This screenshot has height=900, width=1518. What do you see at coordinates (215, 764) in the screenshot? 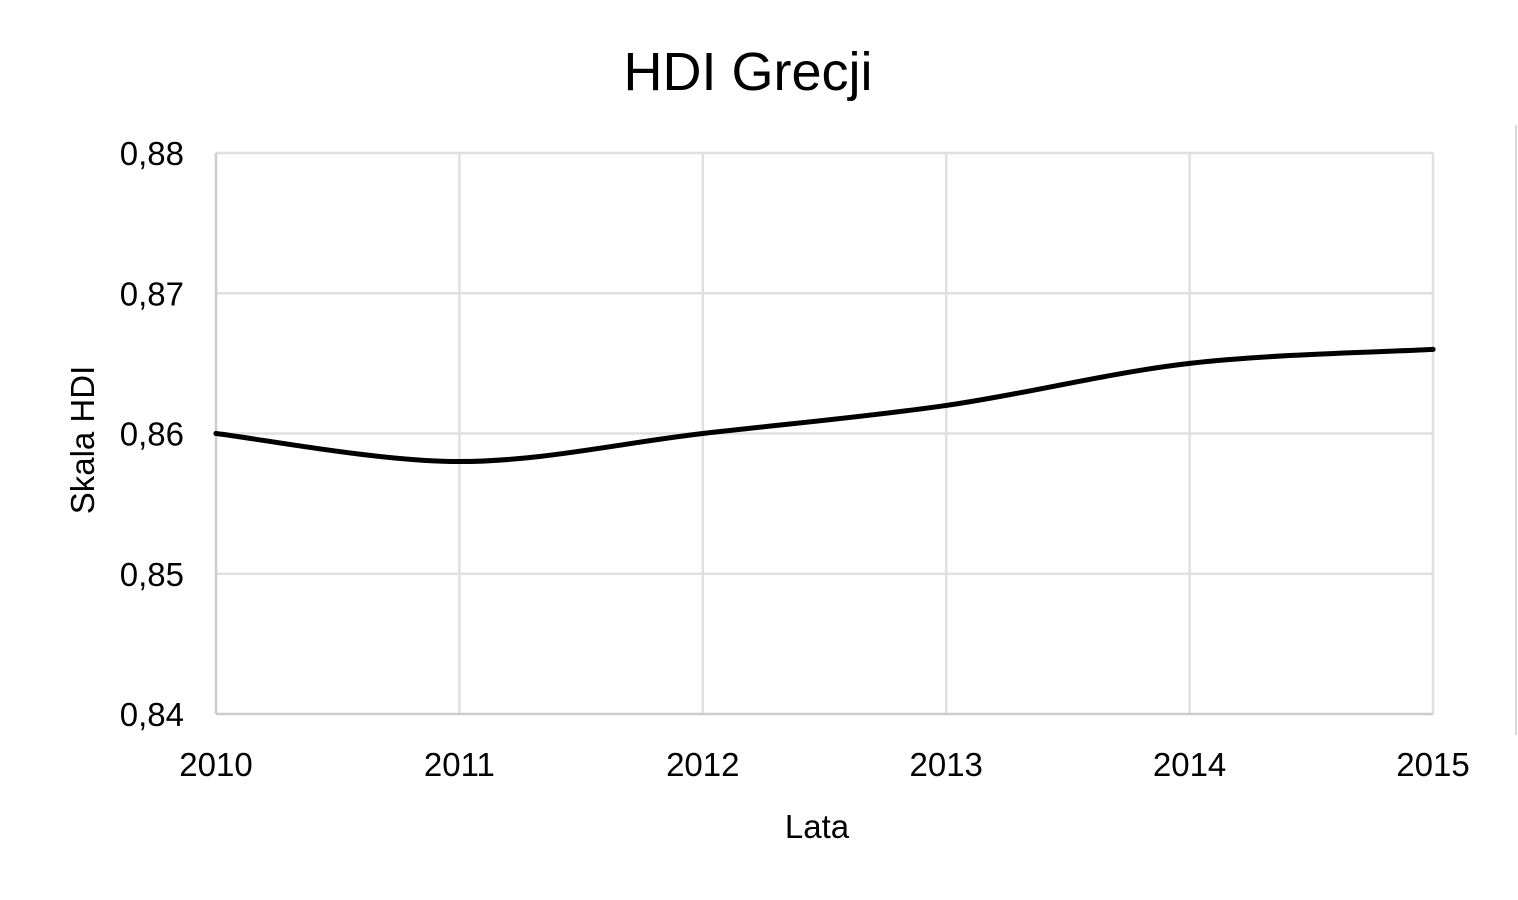
I see `x-tick-label: 2010` at bounding box center [215, 764].